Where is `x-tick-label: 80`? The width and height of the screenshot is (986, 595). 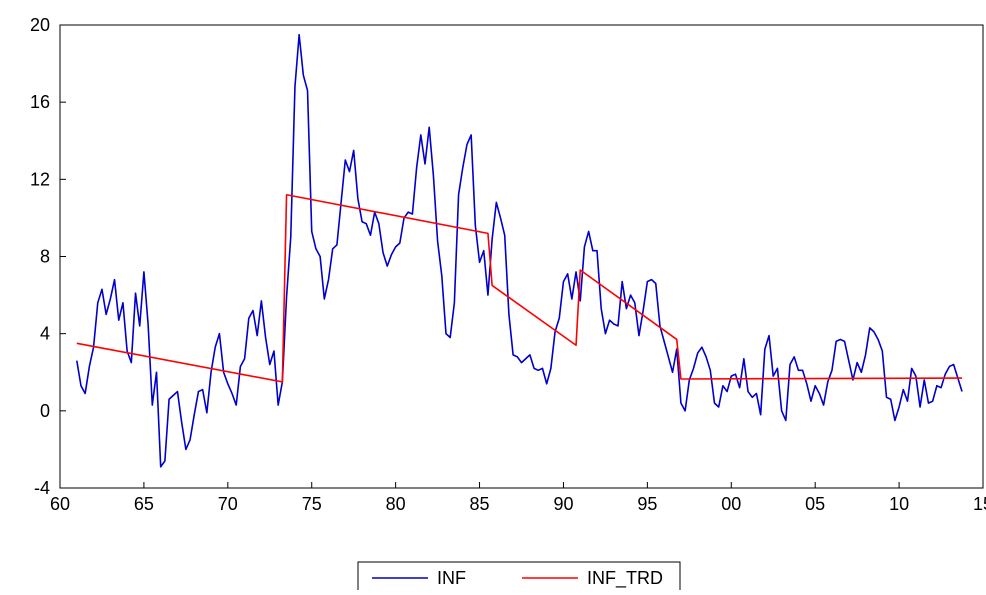
x-tick-label: 80 is located at coordinates (396, 504).